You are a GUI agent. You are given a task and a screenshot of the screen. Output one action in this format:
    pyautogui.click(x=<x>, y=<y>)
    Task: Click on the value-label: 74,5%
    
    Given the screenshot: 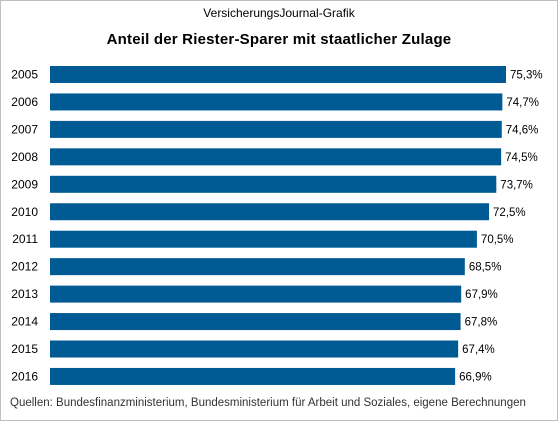 What is the action you would take?
    pyautogui.click(x=521, y=158)
    